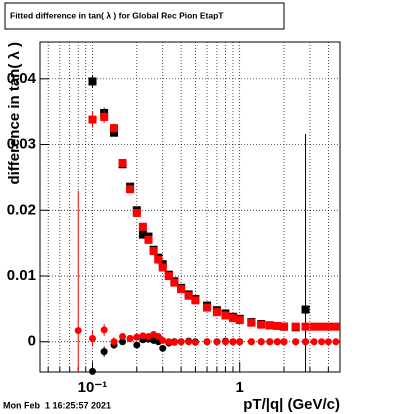 Image resolution: width=400 pixels, height=414 pixels. Describe the element at coordinates (57, 405) in the screenshot. I see `timestamp: Mon Feb 1 16:25:57 2021` at that location.